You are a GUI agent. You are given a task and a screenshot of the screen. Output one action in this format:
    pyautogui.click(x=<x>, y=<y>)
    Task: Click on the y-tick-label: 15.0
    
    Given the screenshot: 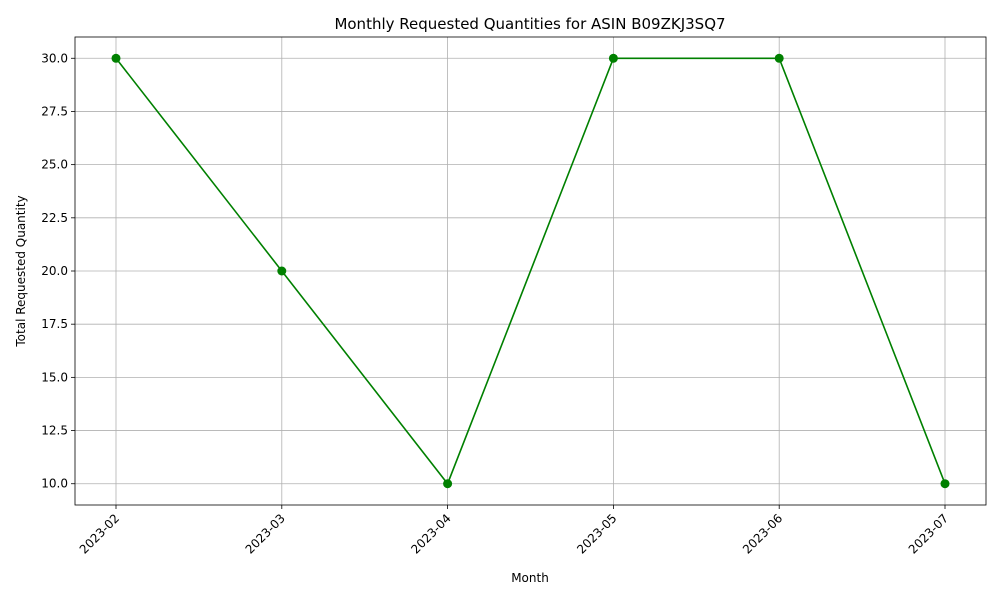 What is the action you would take?
    pyautogui.click(x=54, y=377)
    